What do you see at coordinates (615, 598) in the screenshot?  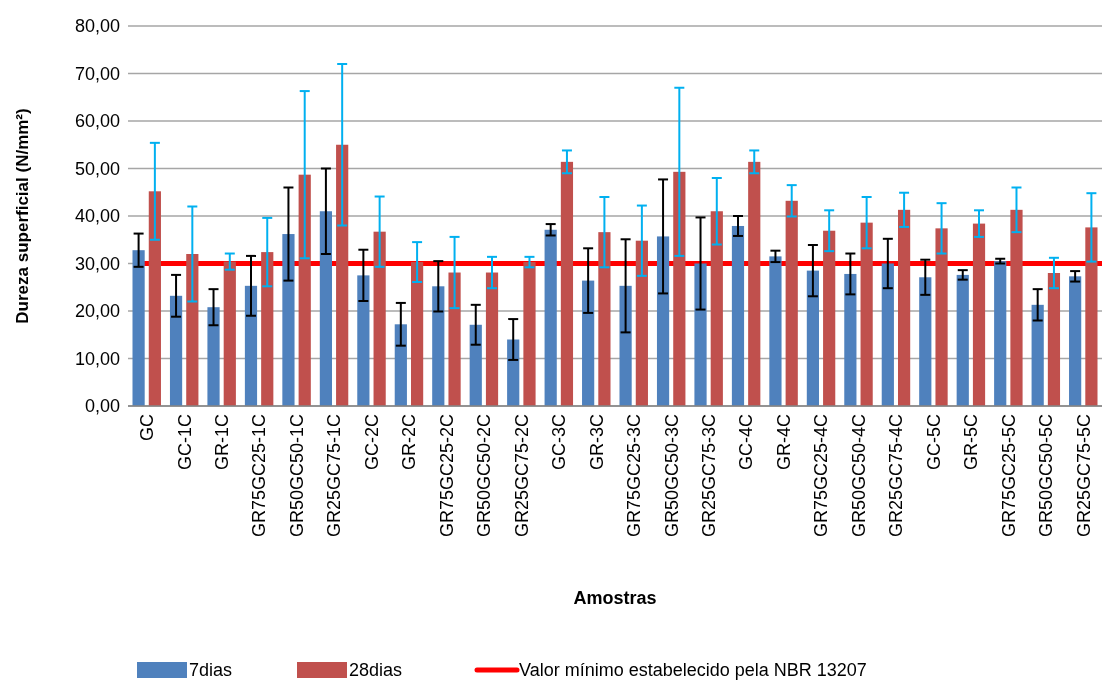 I see `x-axis-title: Amostras` at bounding box center [615, 598].